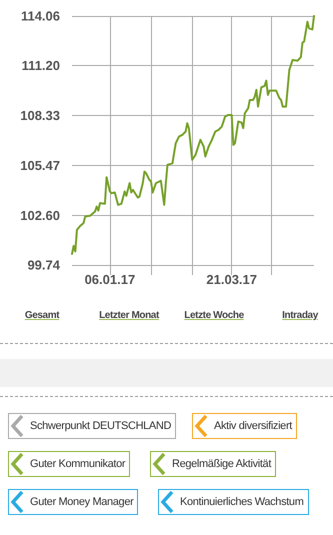 This screenshot has width=333, height=535. I want to click on y-tick-label: 111.20, so click(41, 66).